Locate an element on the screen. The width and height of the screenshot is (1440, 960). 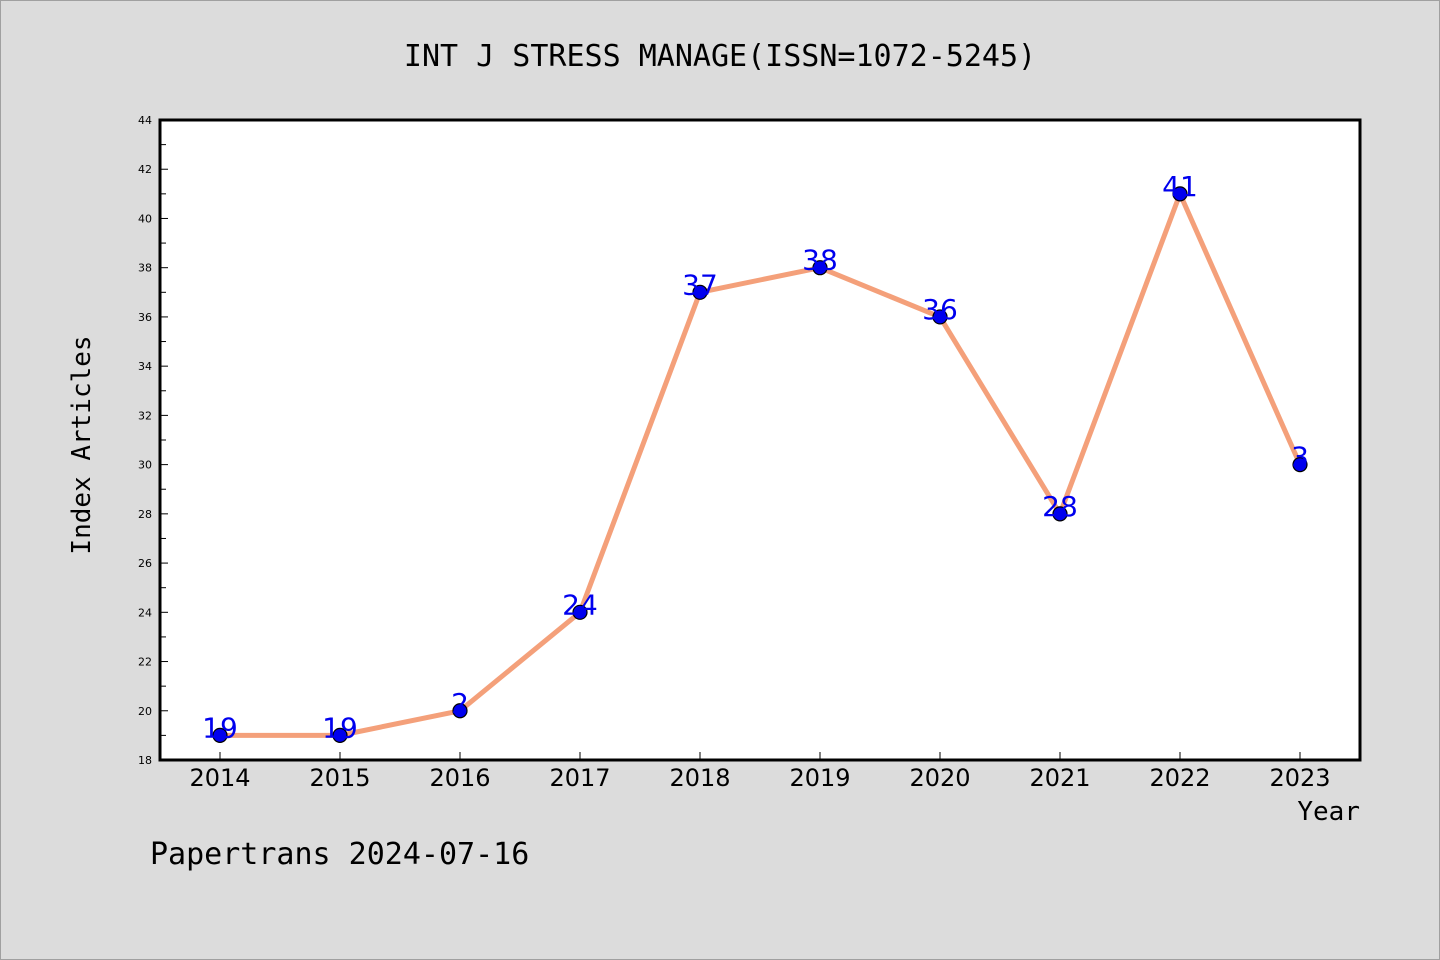
y-tick-label: 28 is located at coordinates (145, 514).